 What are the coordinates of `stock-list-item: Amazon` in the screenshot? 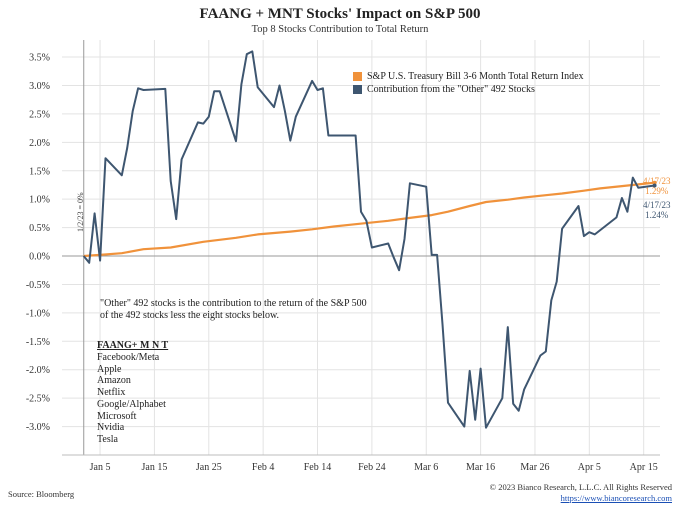 It's located at (114, 381).